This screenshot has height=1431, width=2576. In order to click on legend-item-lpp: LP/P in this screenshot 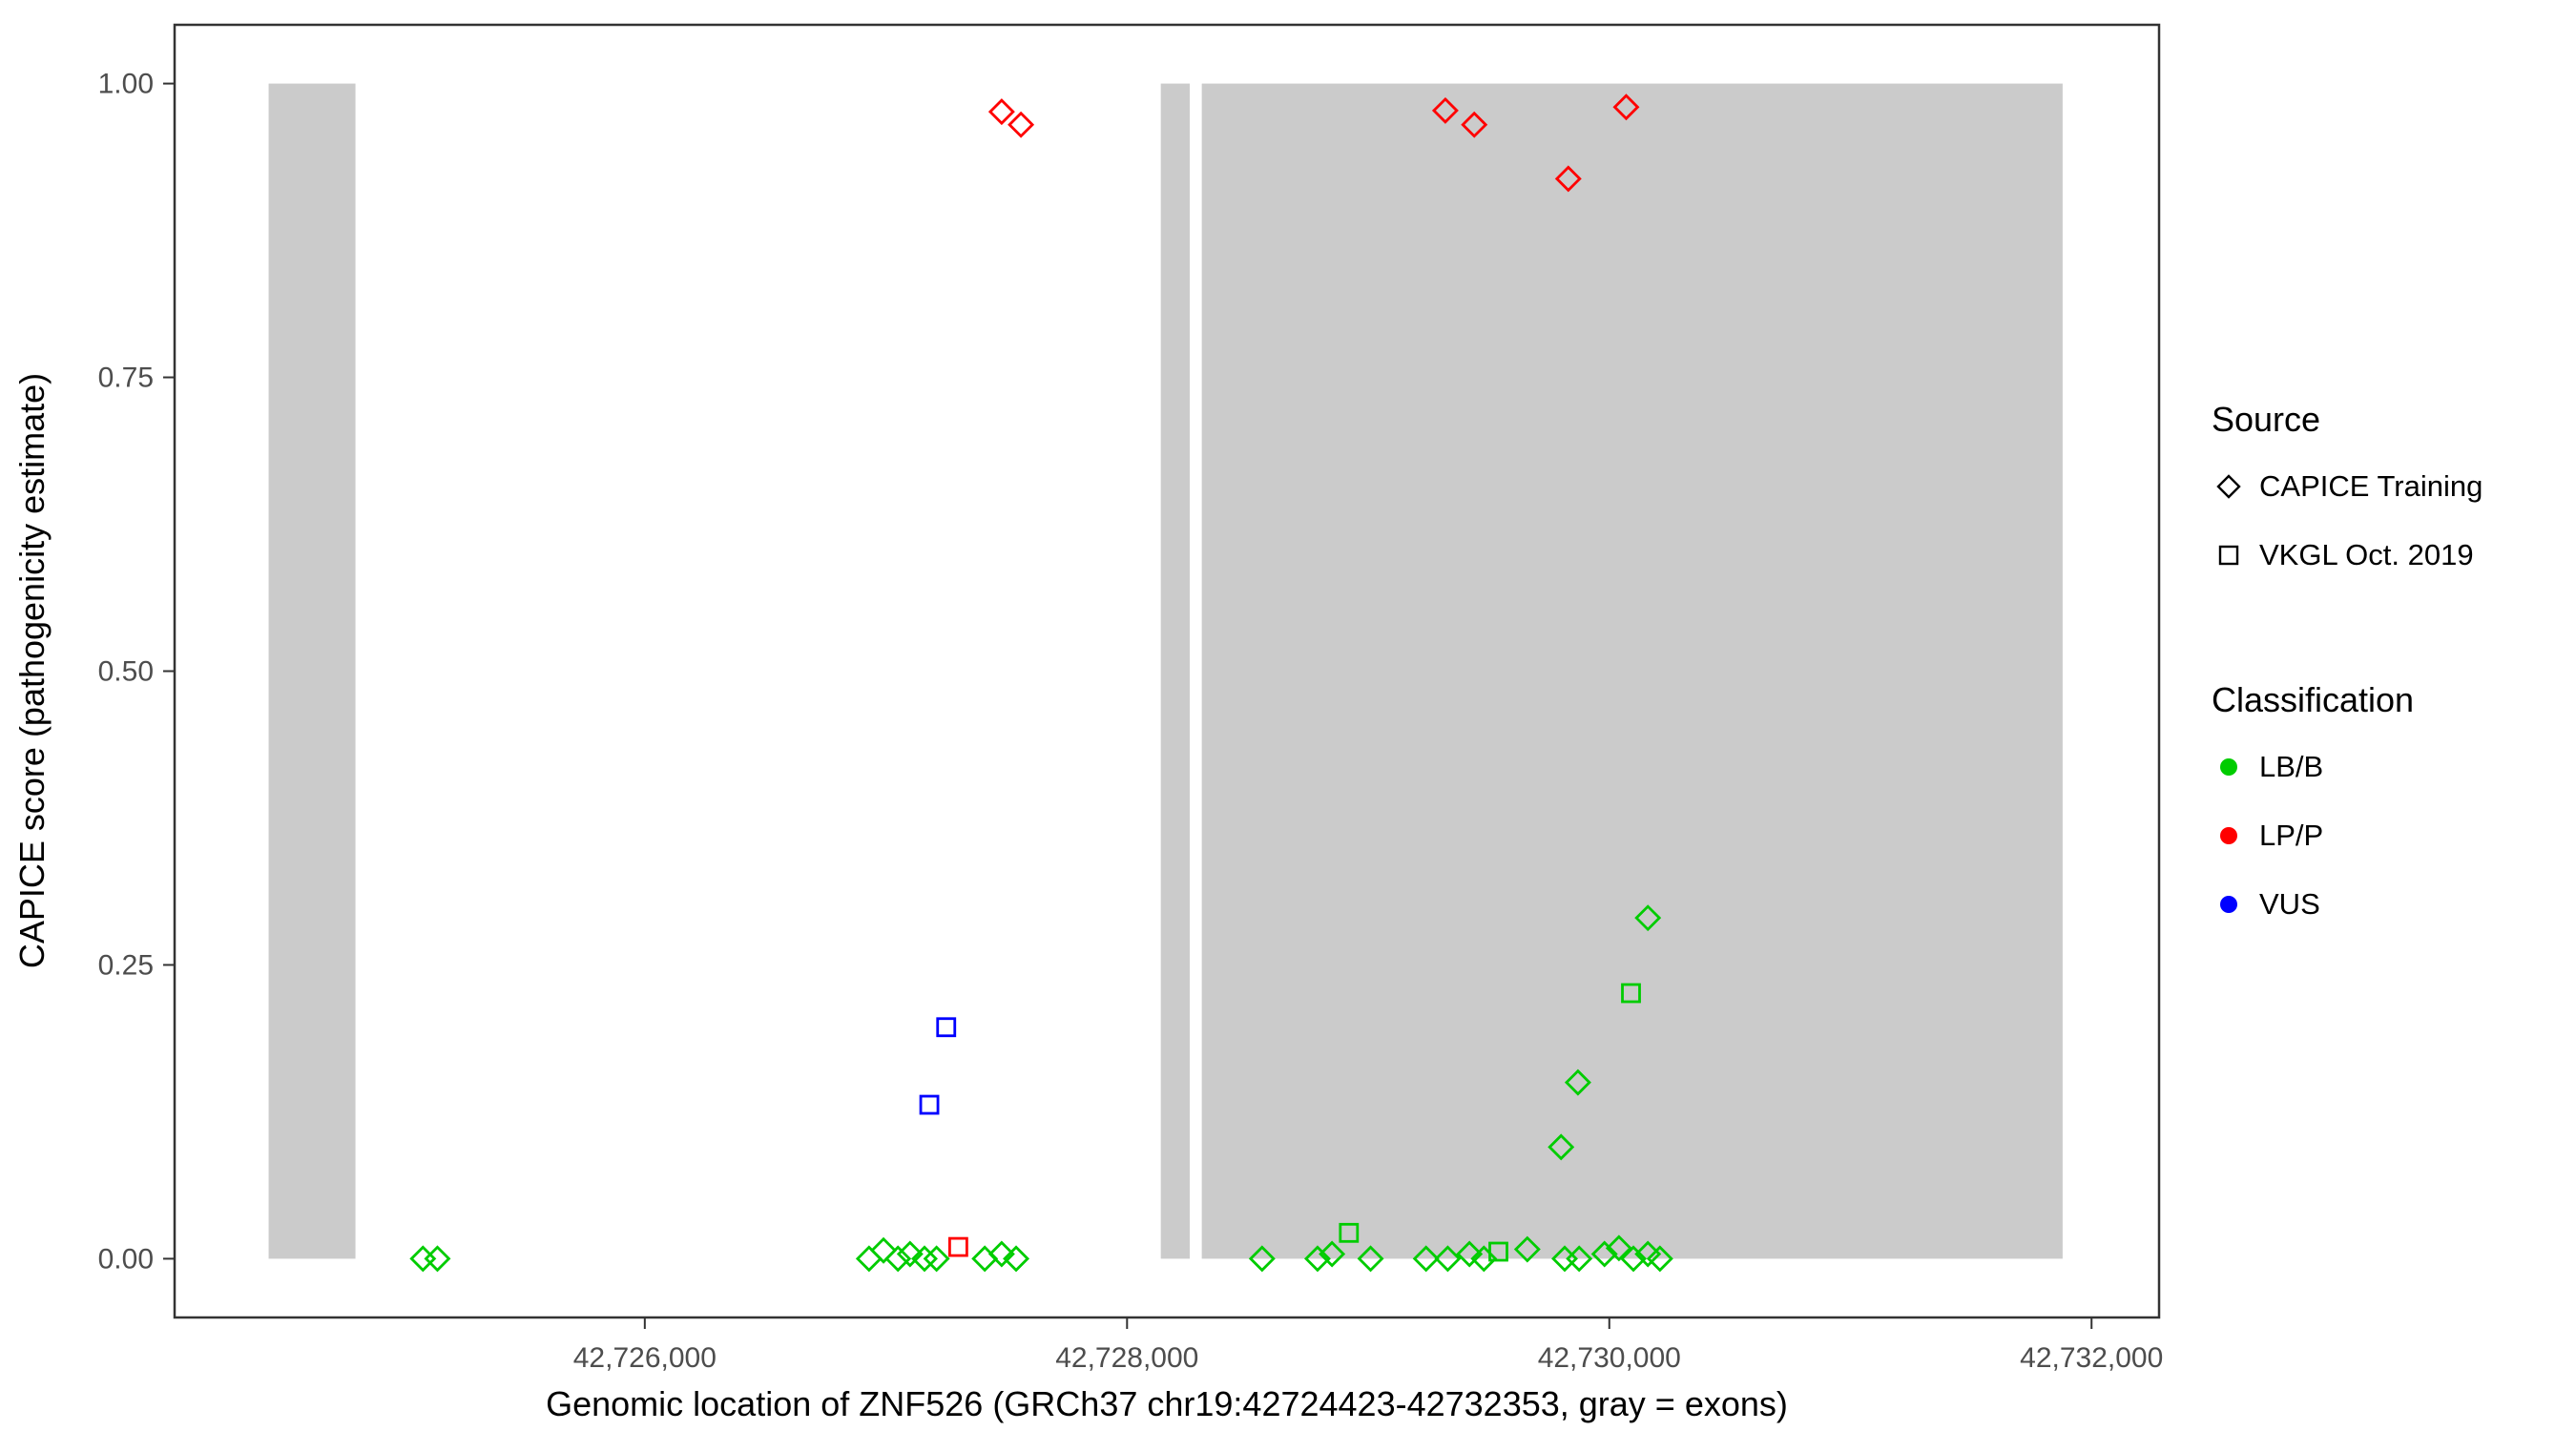, I will do `click(2388, 835)`.